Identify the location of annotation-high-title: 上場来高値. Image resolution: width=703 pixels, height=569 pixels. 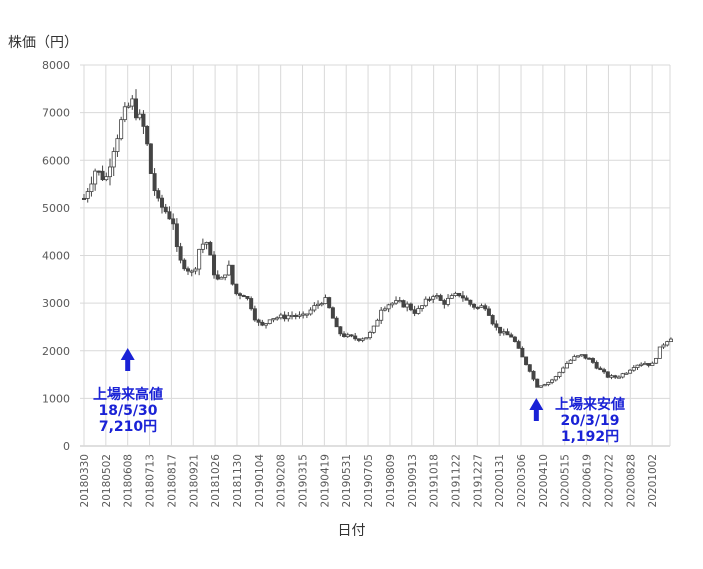
(128, 395).